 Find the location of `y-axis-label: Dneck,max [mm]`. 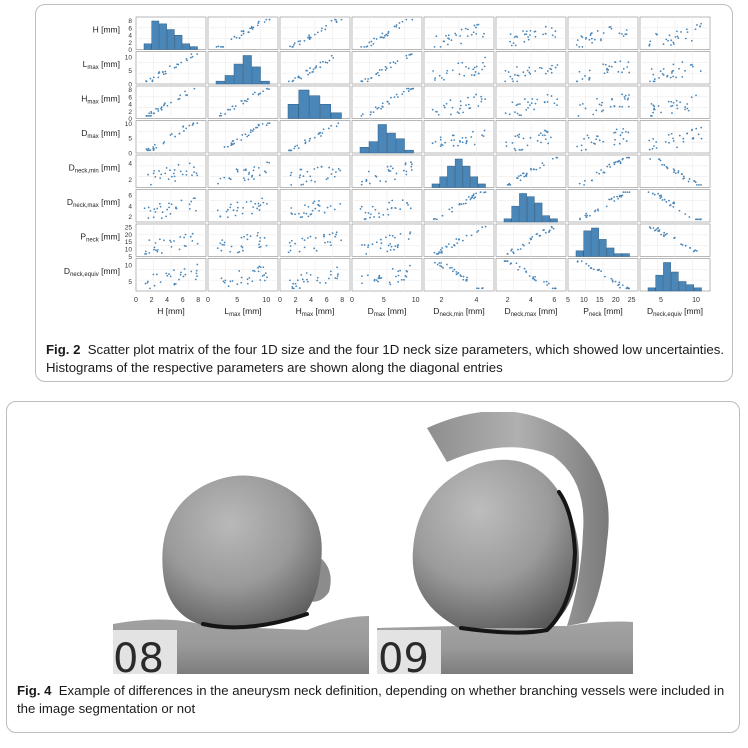

y-axis-label: Dneck,max [mm] is located at coordinates (93, 203).